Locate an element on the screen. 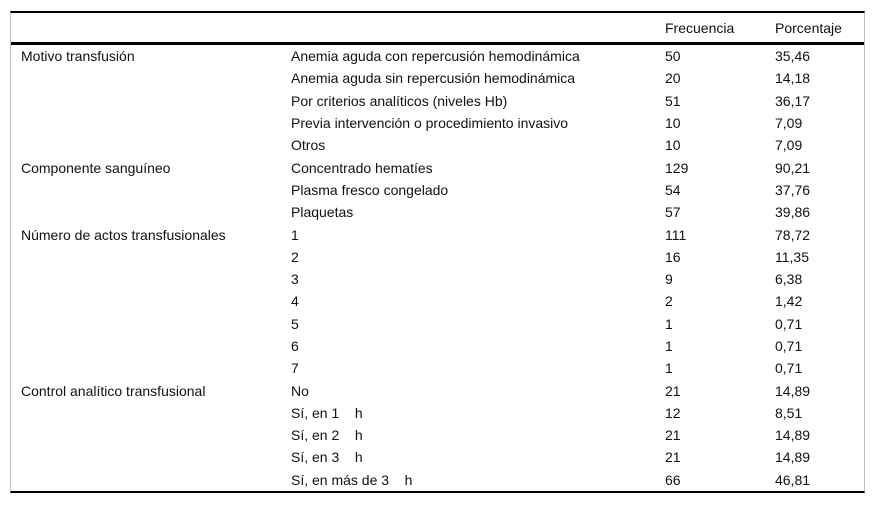 Image resolution: width=875 pixels, height=522 pixels. row-item-label: 5 is located at coordinates (295, 323).